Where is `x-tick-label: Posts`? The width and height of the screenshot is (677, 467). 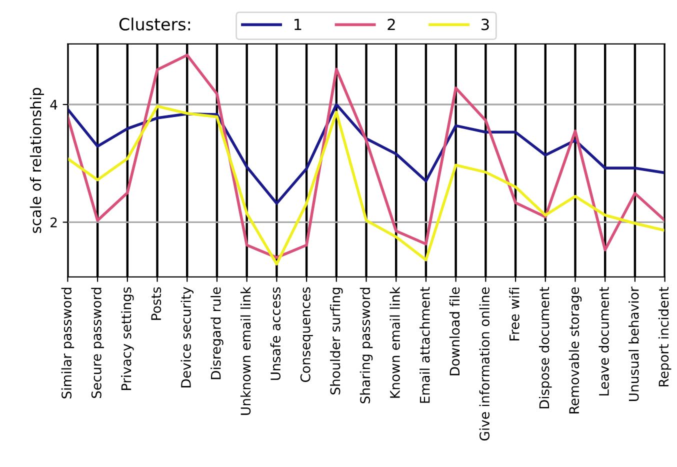 x-tick-label: Posts is located at coordinates (156, 303).